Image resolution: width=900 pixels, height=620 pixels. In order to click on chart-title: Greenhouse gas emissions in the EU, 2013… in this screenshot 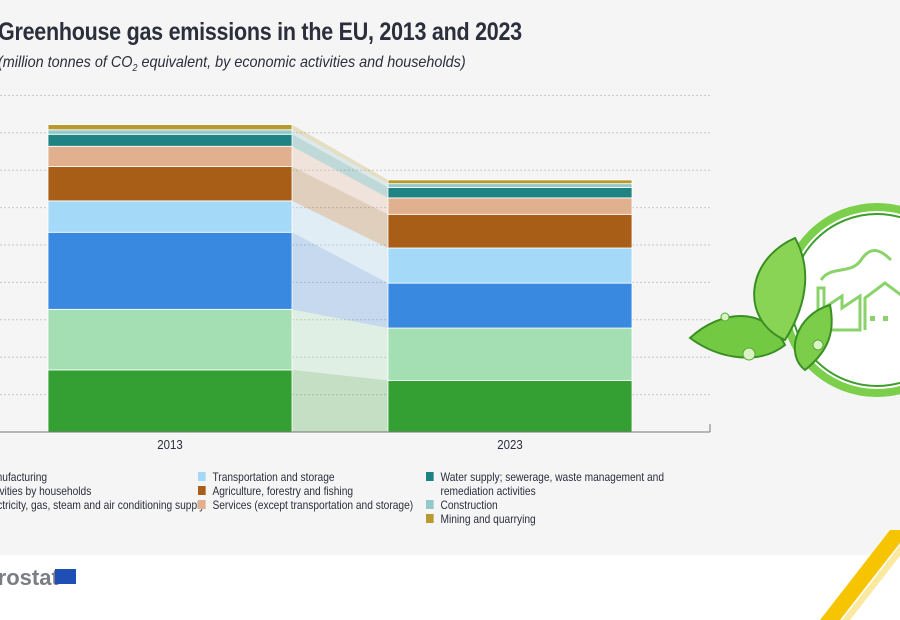, I will do `click(261, 32)`.